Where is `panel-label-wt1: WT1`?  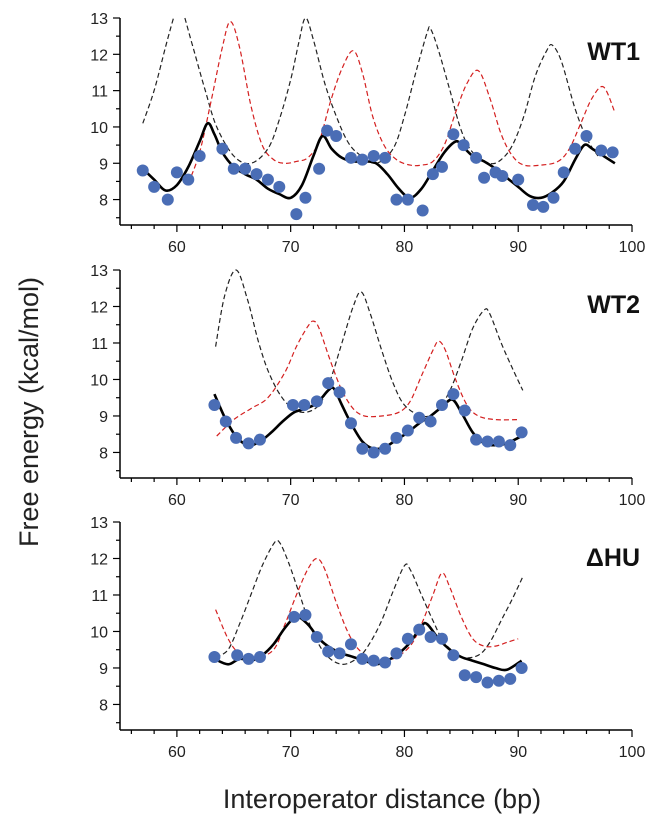 panel-label-wt1: WT1 is located at coordinates (613, 52).